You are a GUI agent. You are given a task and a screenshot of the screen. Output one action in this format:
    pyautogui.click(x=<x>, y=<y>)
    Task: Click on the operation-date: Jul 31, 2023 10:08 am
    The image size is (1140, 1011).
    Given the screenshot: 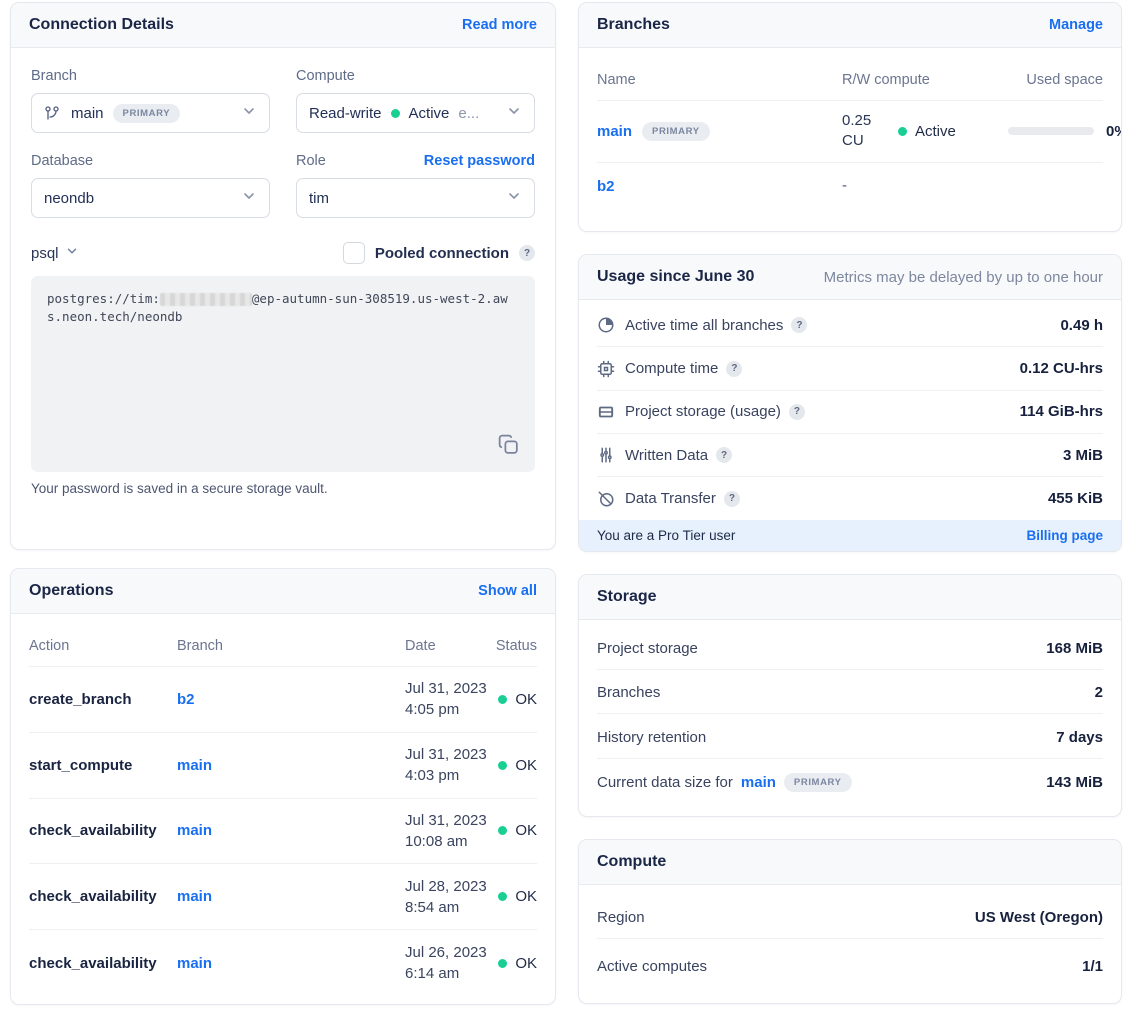 What is the action you would take?
    pyautogui.click(x=446, y=830)
    